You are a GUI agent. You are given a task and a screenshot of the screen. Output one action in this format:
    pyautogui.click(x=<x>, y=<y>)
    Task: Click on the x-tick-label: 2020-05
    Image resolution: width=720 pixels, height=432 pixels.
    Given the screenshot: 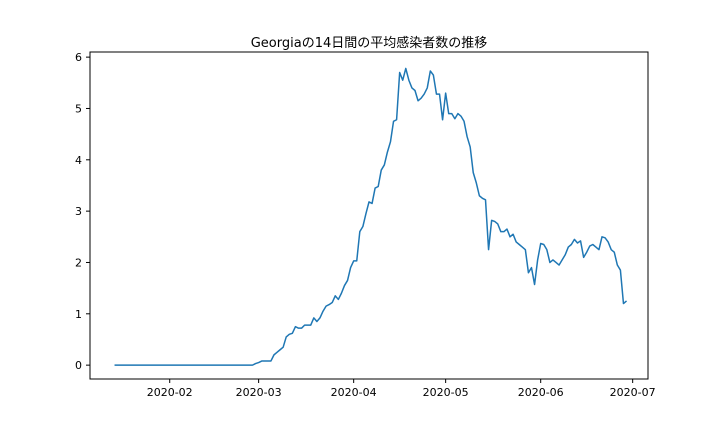 What is the action you would take?
    pyautogui.click(x=446, y=392)
    